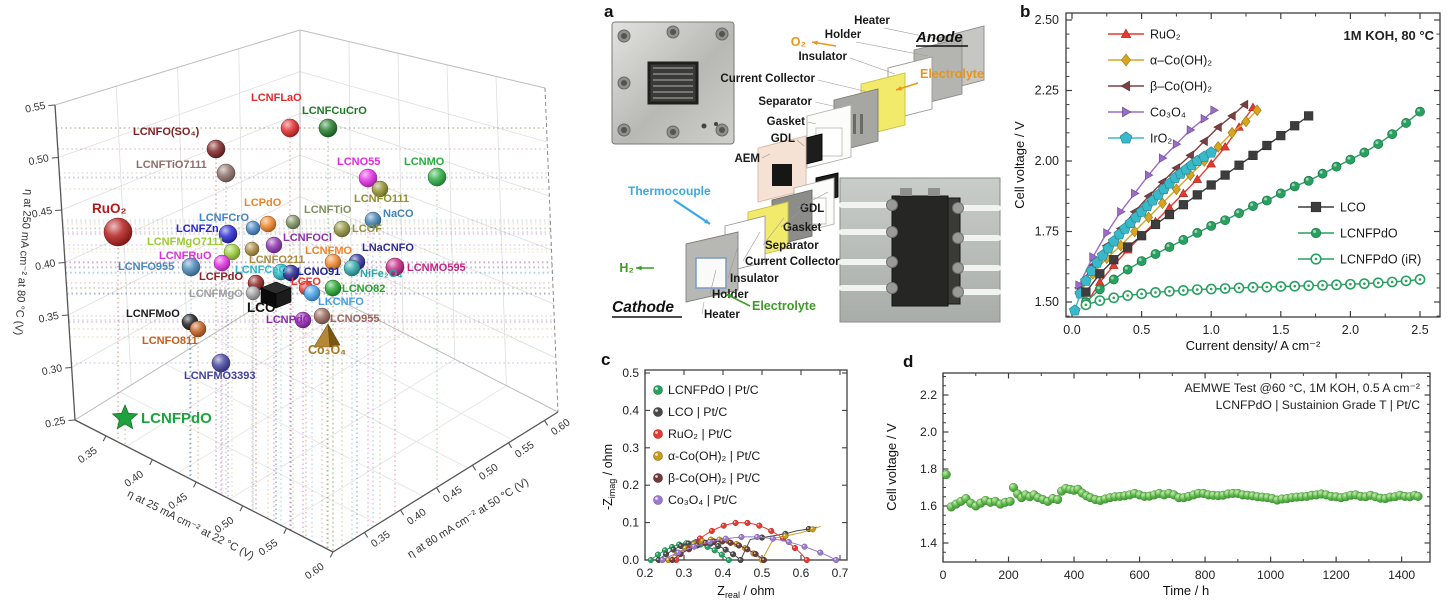  Describe the element at coordinates (1205, 575) in the screenshot. I see `svg-text: 800` at that location.